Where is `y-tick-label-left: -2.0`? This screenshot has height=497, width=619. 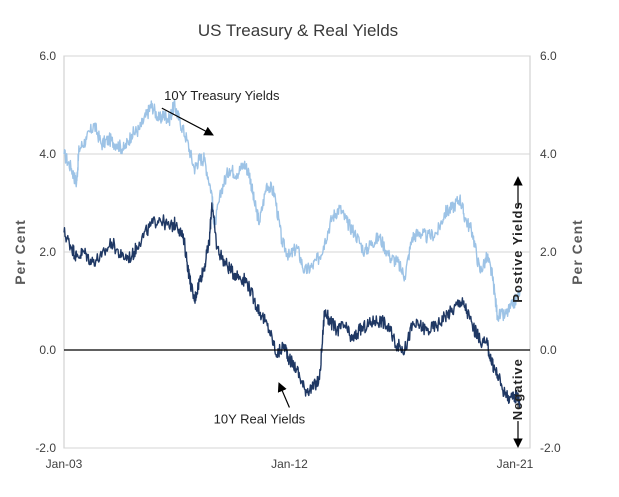 y-tick-label-left: -2.0 is located at coordinates (45, 448).